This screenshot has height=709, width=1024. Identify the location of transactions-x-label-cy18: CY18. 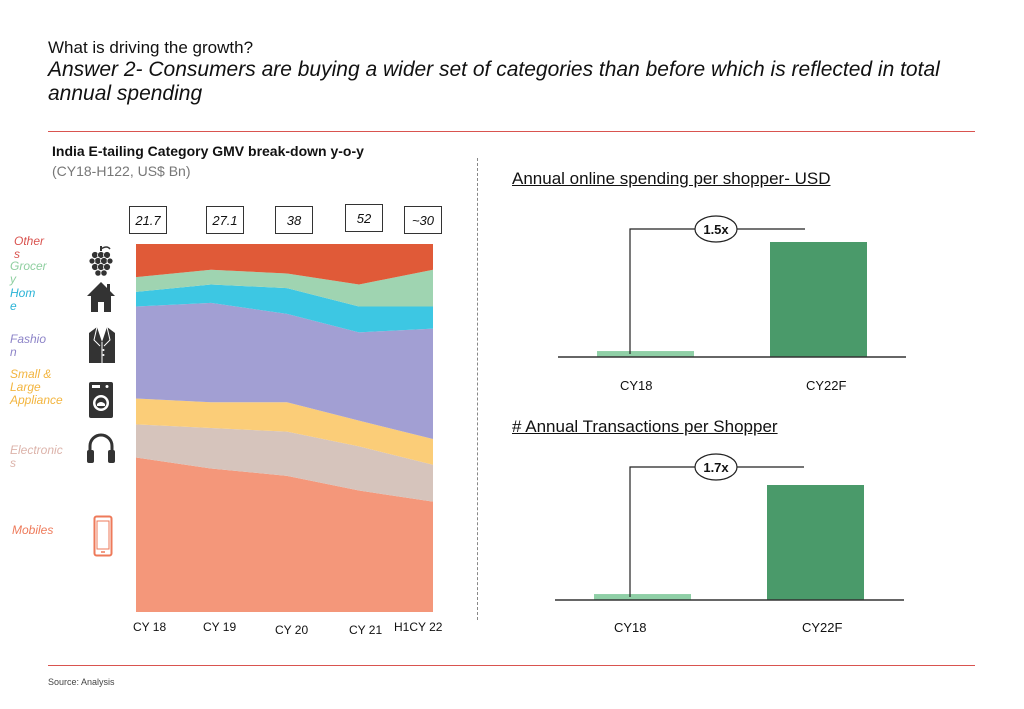
(630, 627).